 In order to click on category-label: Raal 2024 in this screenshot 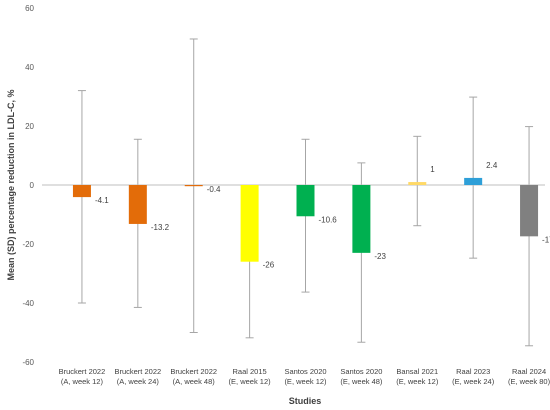, I will do `click(529, 371)`.